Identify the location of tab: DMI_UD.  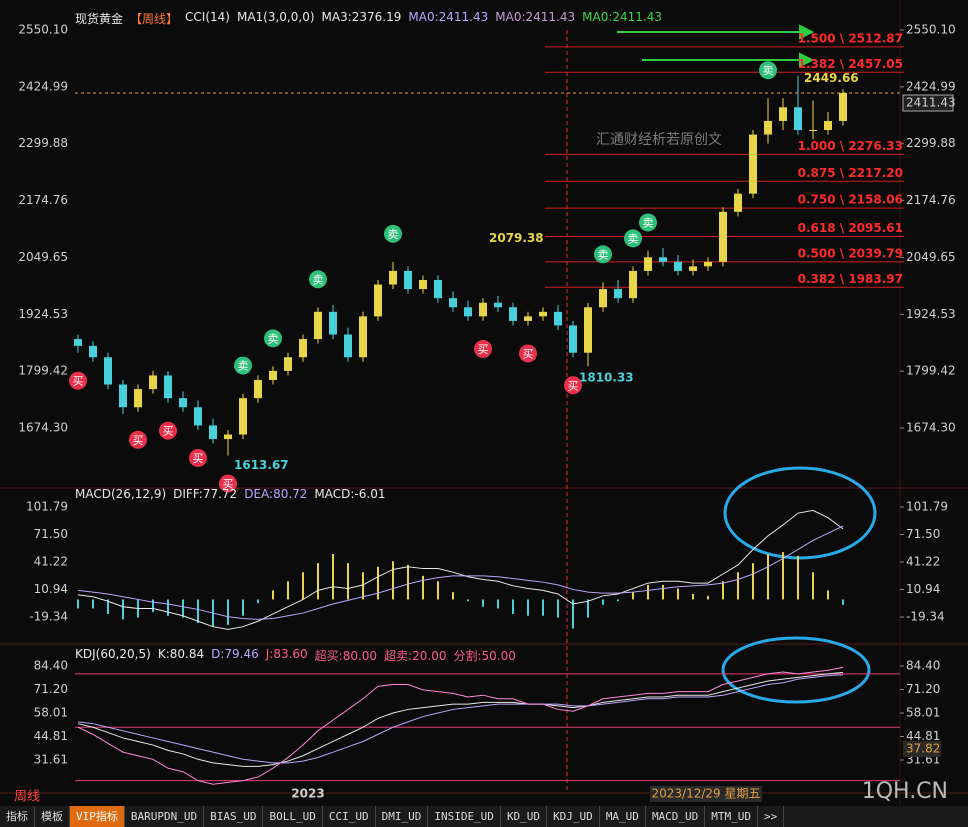
(402, 816).